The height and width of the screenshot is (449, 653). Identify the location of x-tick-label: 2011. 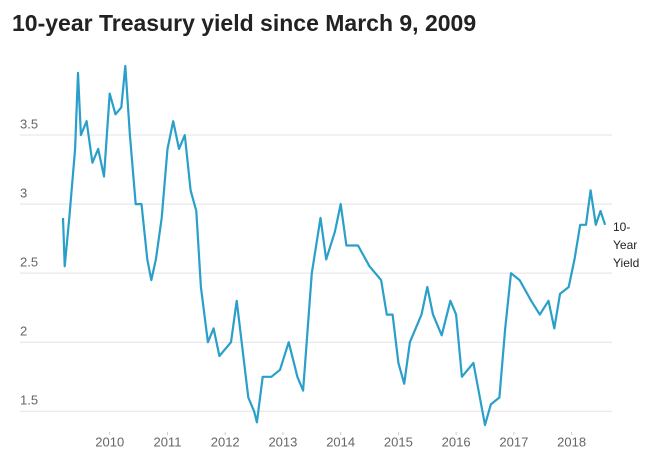
(167, 441).